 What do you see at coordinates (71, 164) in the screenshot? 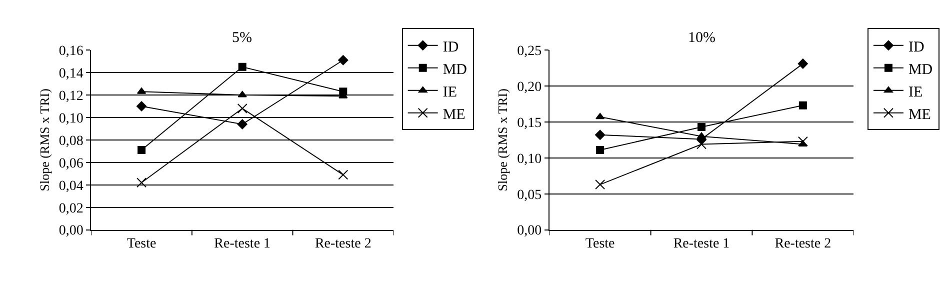
I see `y-tick-label: 0,06` at bounding box center [71, 164].